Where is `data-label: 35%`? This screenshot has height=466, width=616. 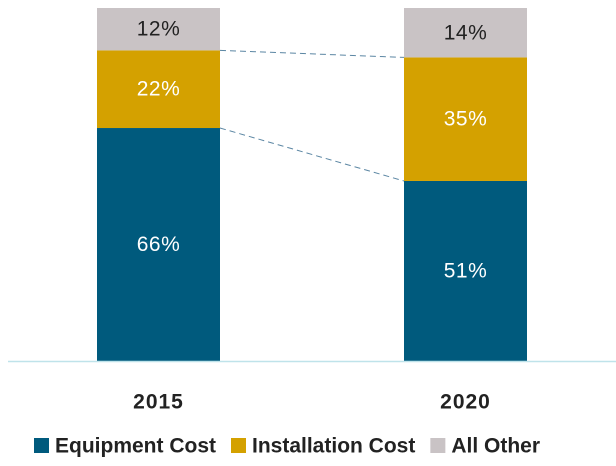 data-label: 35% is located at coordinates (466, 119).